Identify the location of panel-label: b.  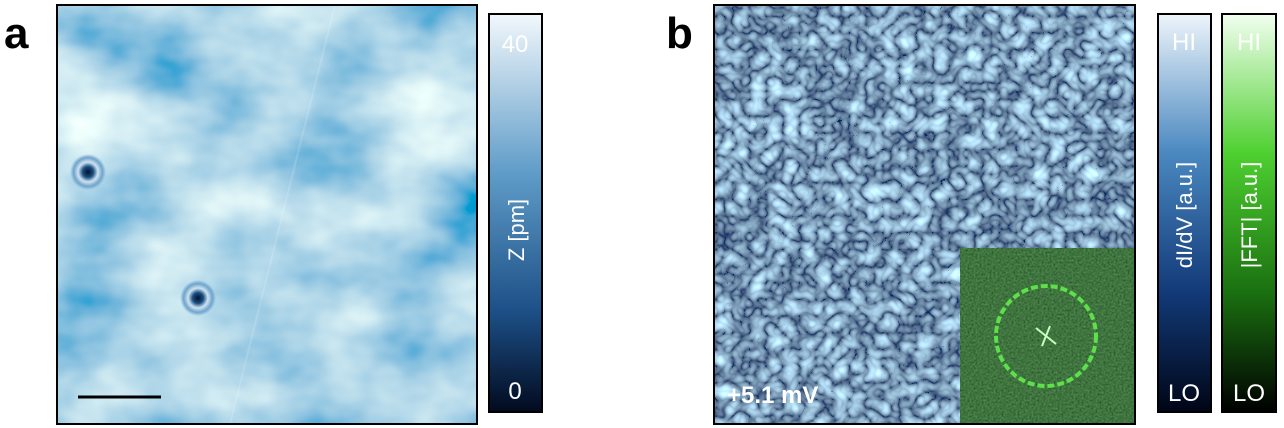
(679, 33).